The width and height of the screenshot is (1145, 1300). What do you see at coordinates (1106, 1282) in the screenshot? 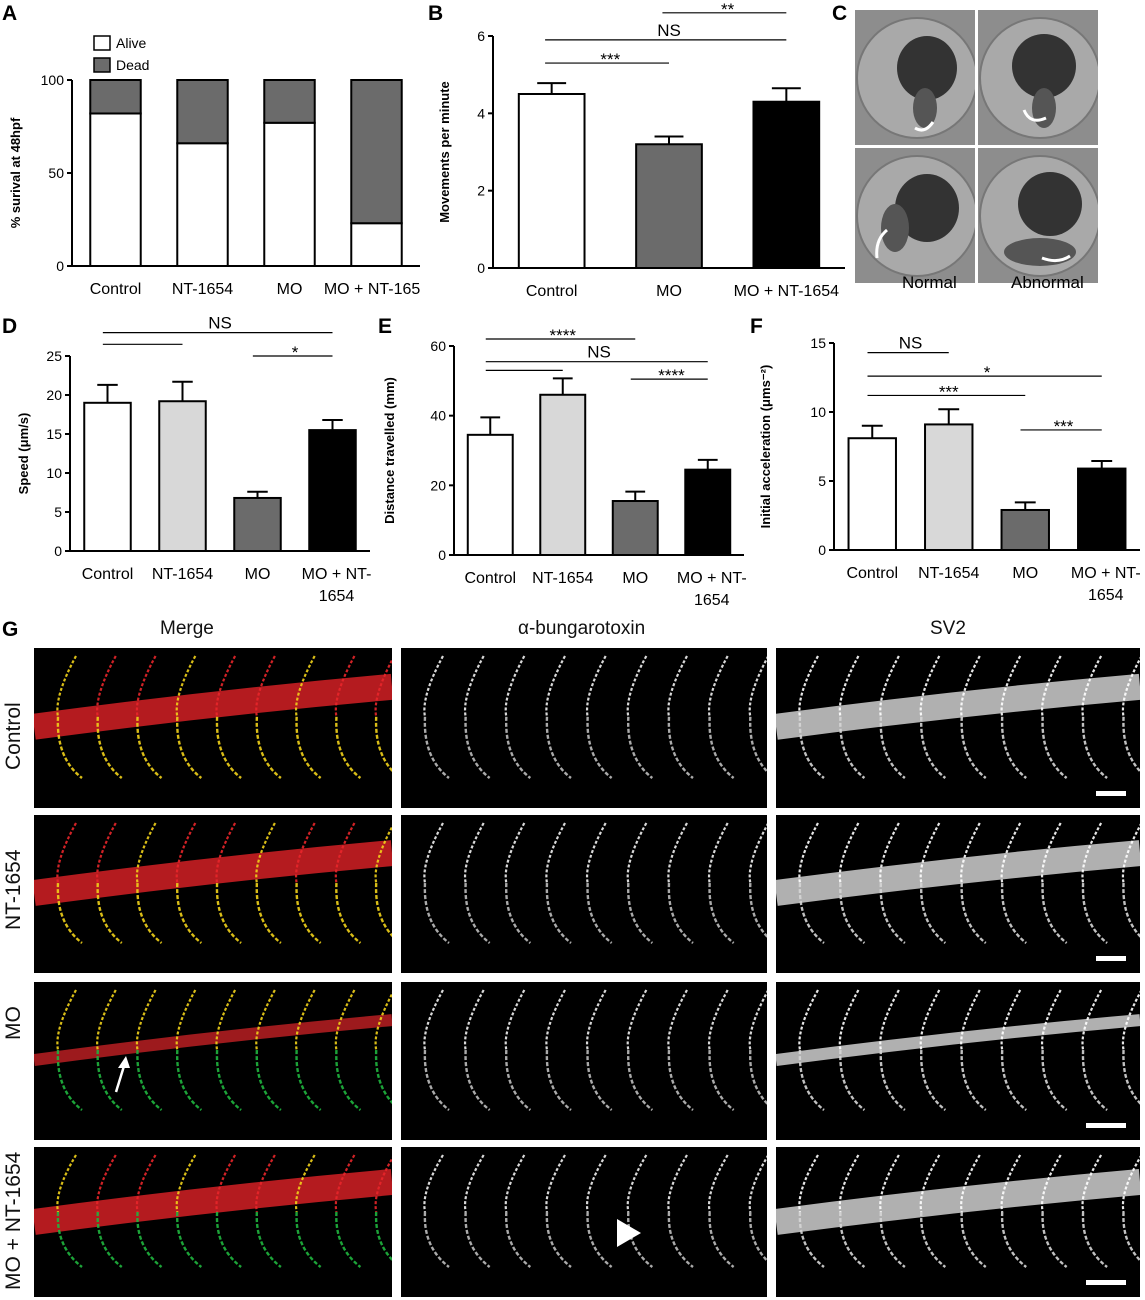
I see `scale-bar` at bounding box center [1106, 1282].